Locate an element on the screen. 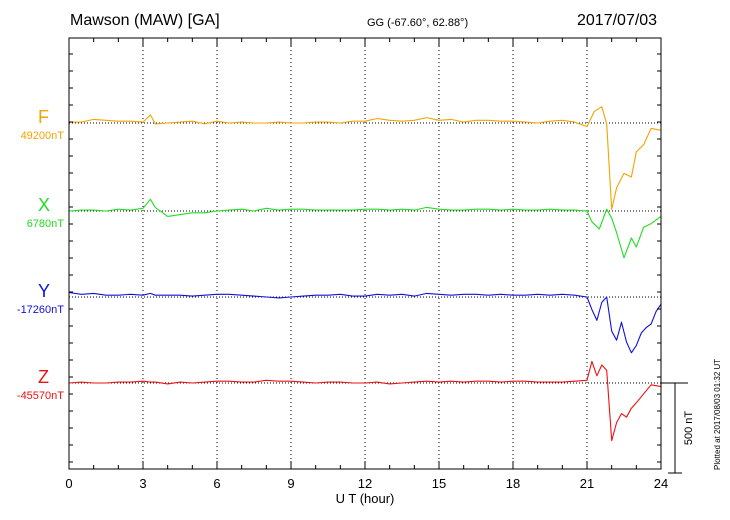 This screenshot has height=520, width=730. chart-date: 2017/07/03 is located at coordinates (617, 20).